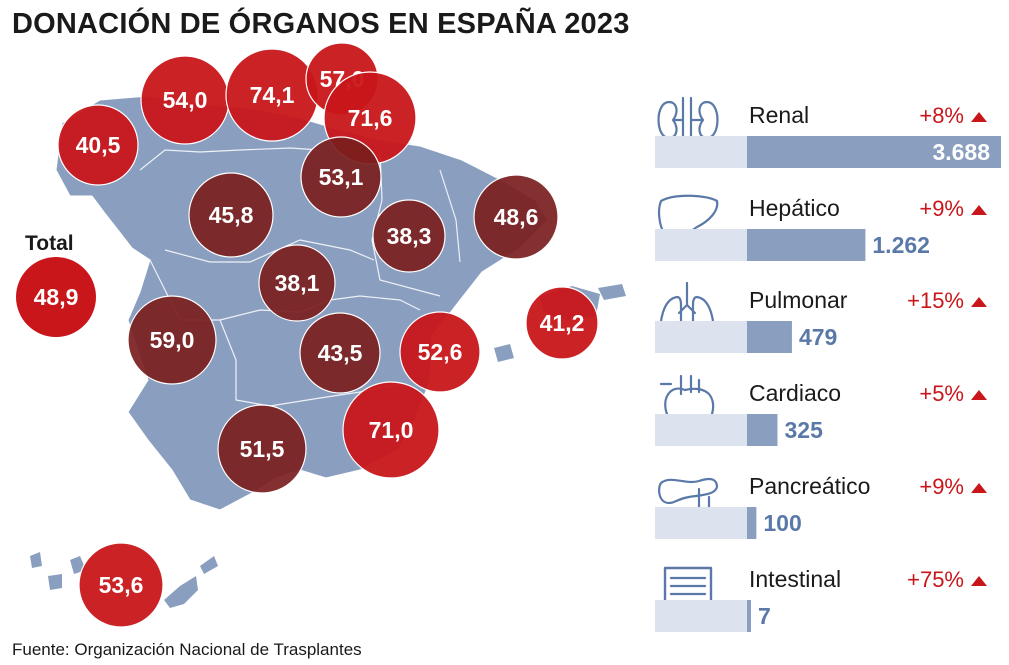 This screenshot has width=1009, height=665. I want to click on organ-row: Renal +8% 3.688, so click(828, 132).